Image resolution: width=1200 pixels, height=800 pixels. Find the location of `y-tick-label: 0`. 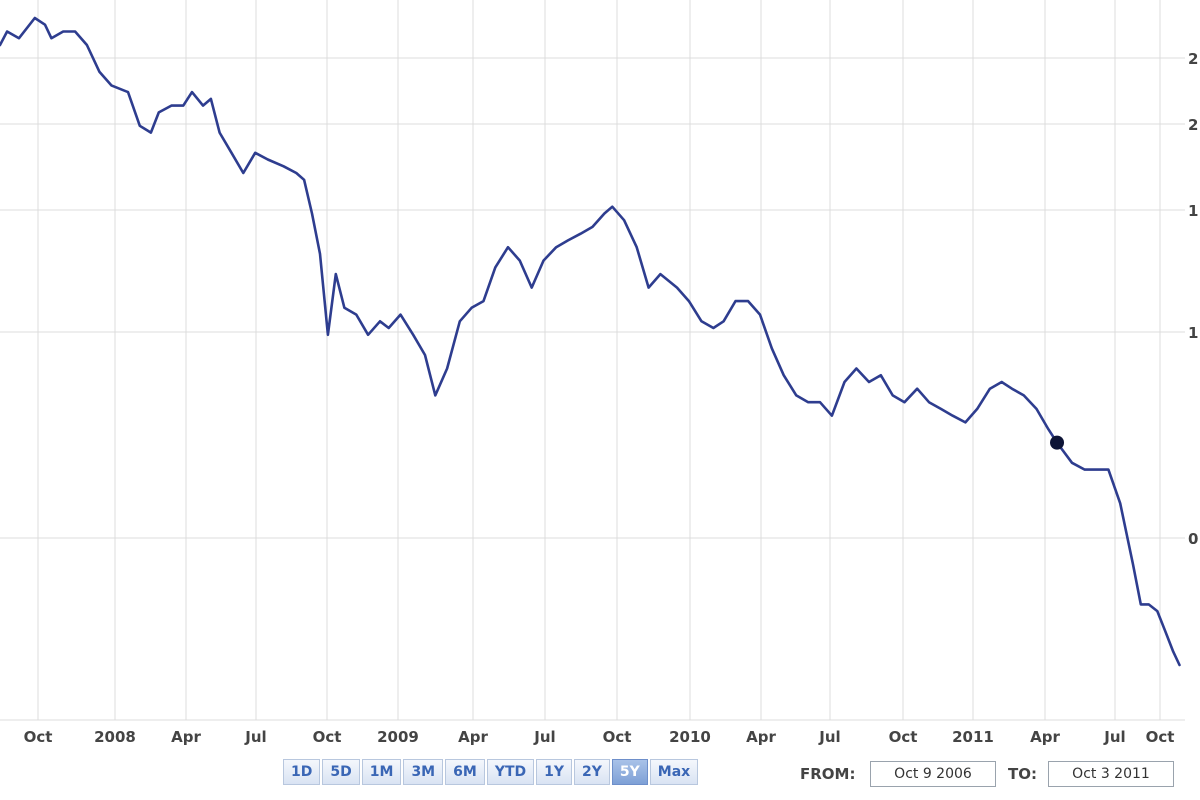

y-tick-label: 0 is located at coordinates (1193, 539).